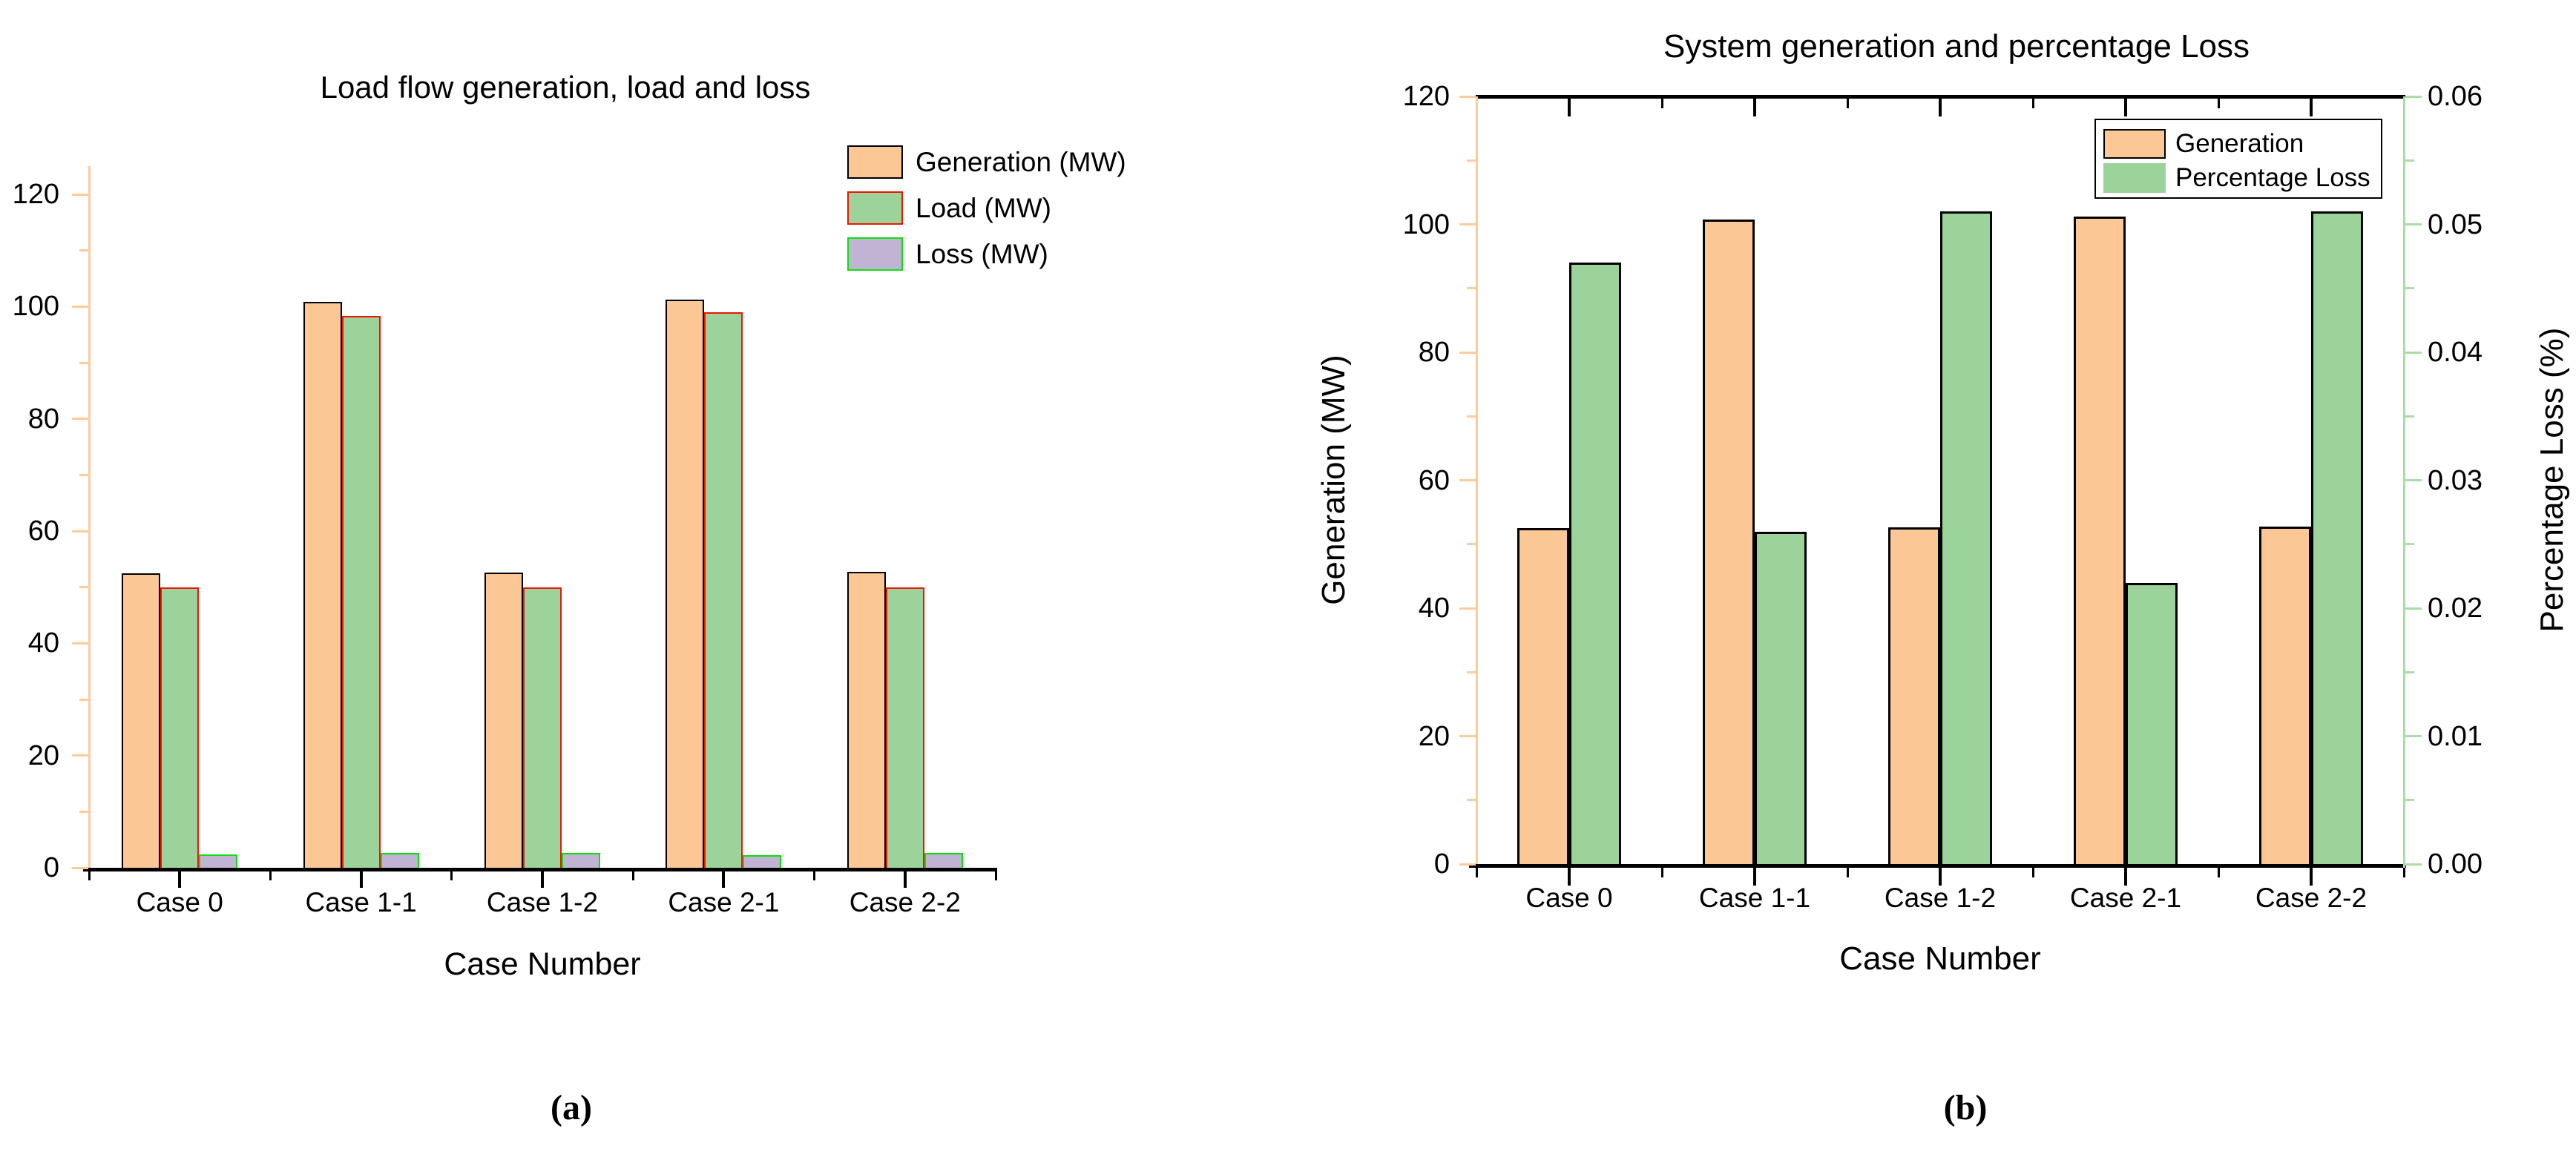 Image resolution: width=2576 pixels, height=1160 pixels. I want to click on legend-label-load-mw: Load (MW), so click(983, 208).